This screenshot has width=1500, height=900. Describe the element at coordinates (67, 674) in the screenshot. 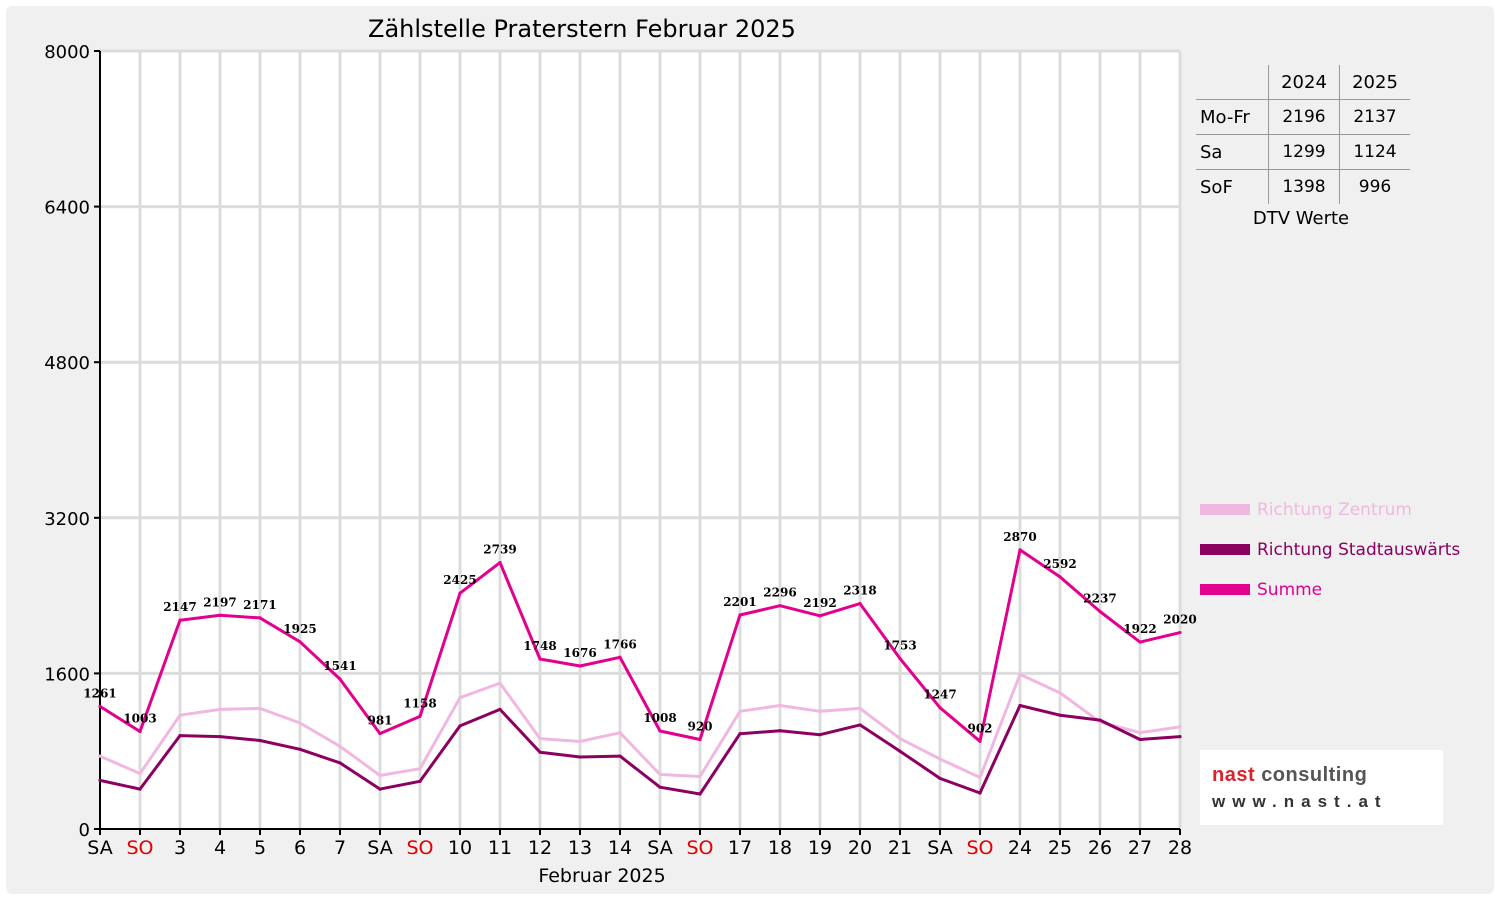

I see `y-tick-label: 1600` at that location.